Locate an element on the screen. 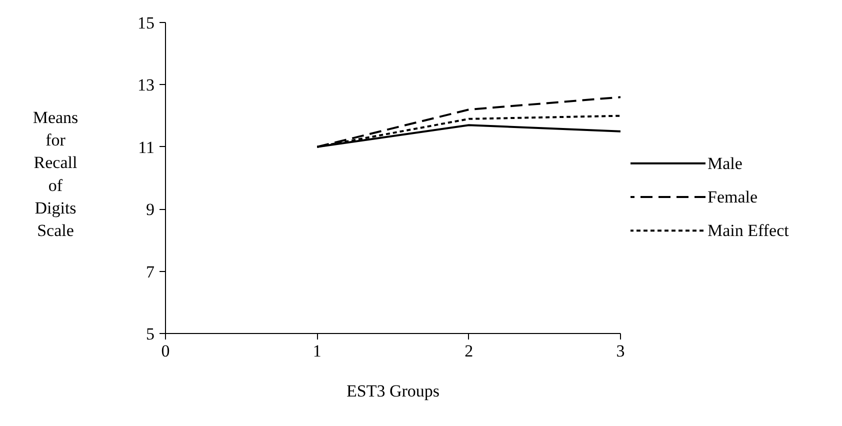 Image resolution: width=842 pixels, height=426 pixels. y-axis-title: Means for Recall of Digits Scale is located at coordinates (55, 174).